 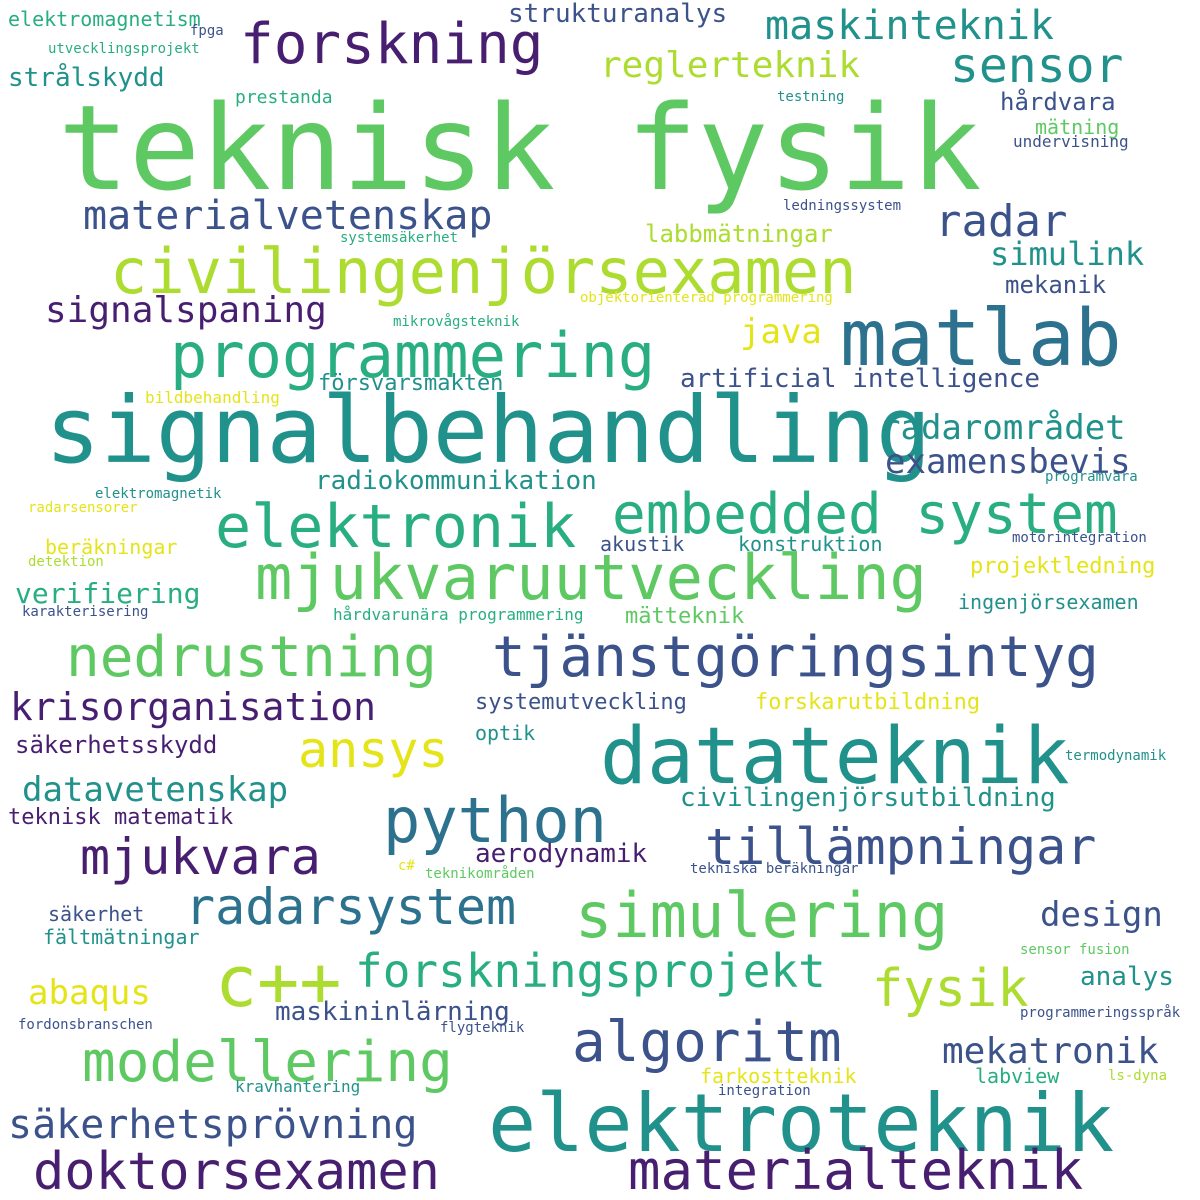 I want to click on word-ledningssystem: ledningssystem, so click(x=842, y=206).